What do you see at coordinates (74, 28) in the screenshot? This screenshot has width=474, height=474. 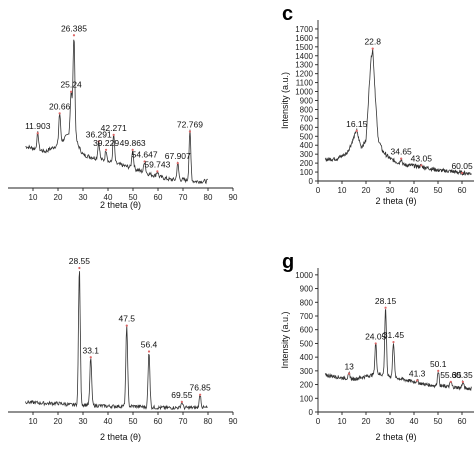 I see `peak-label: 26.385` at bounding box center [74, 28].